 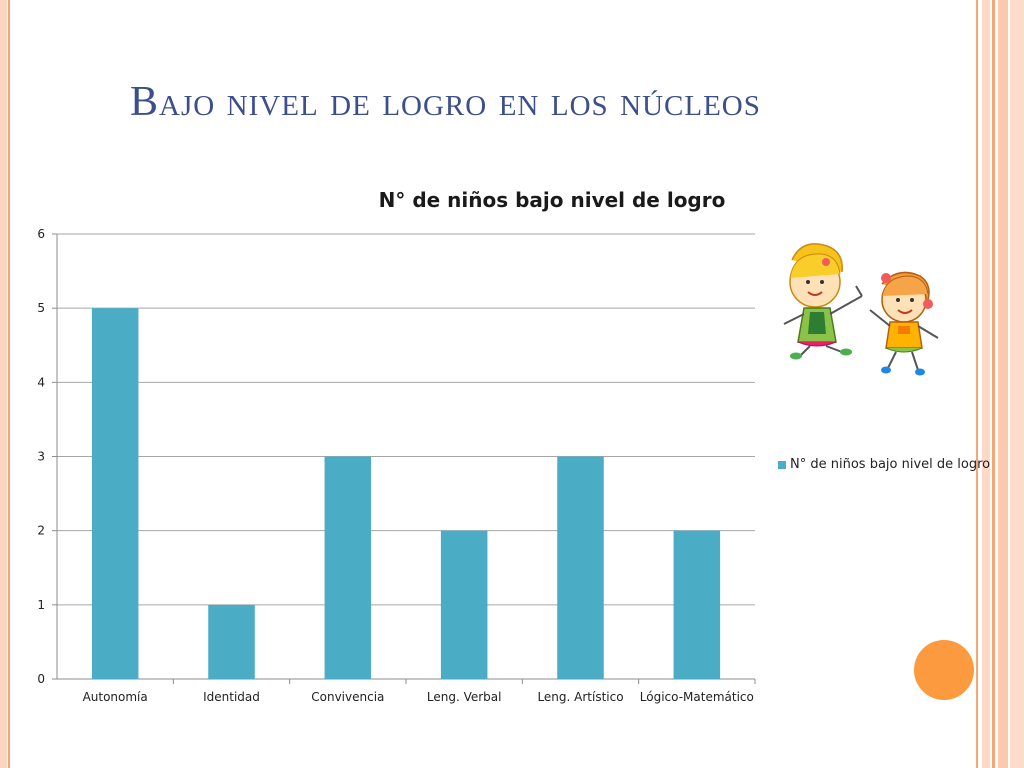 I want to click on girl-left-figure, so click(x=823, y=301).